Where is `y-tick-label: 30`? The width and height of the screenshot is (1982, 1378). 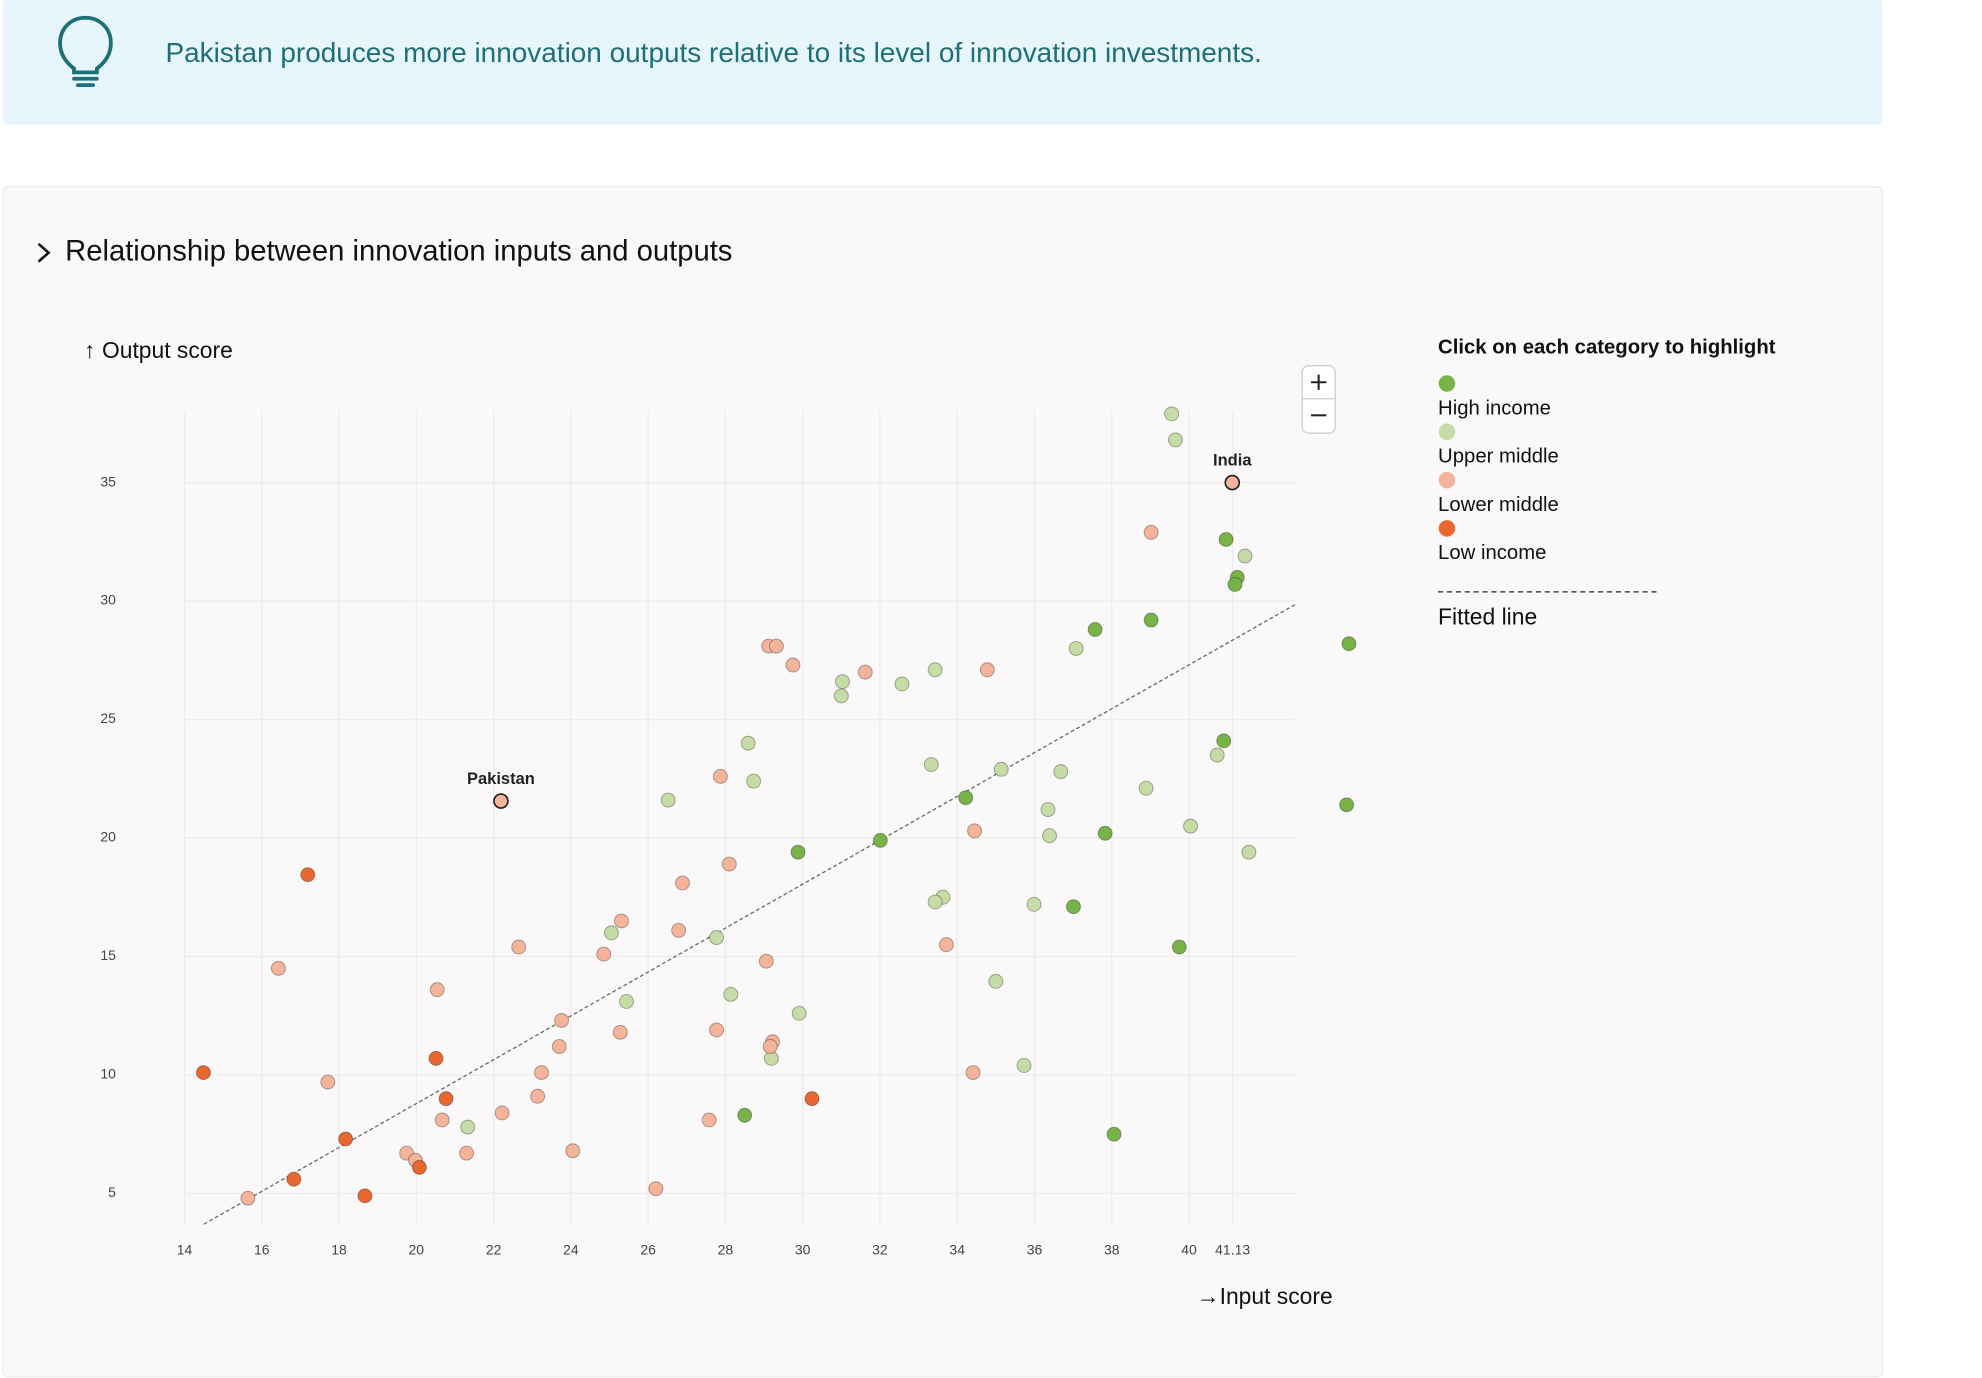 y-tick-label: 30 is located at coordinates (108, 600).